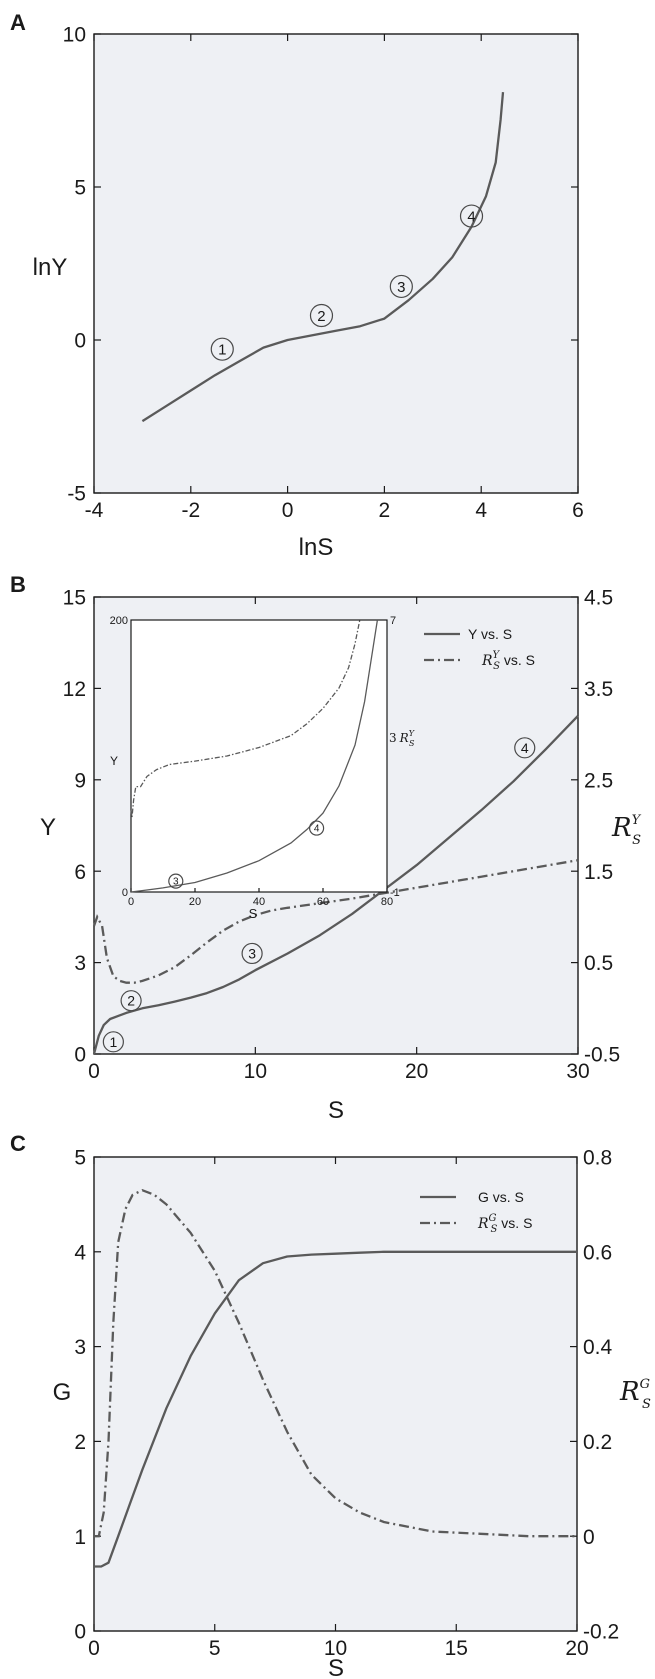 The image size is (655, 1679). I want to click on y2-tick-label: 0, so click(589, 1537).